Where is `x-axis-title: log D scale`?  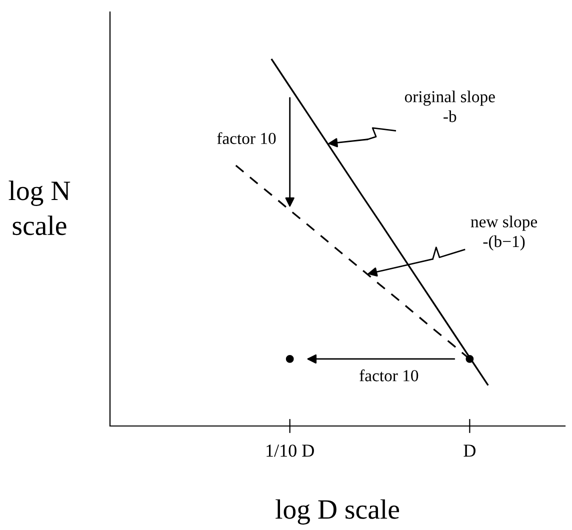 x-axis-title: log D scale is located at coordinates (338, 512).